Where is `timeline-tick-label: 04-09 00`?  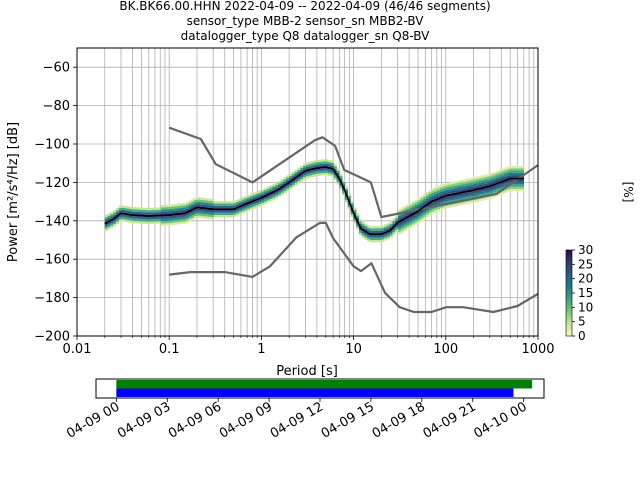
timeline-tick-label: 04-09 00 is located at coordinates (93, 420).